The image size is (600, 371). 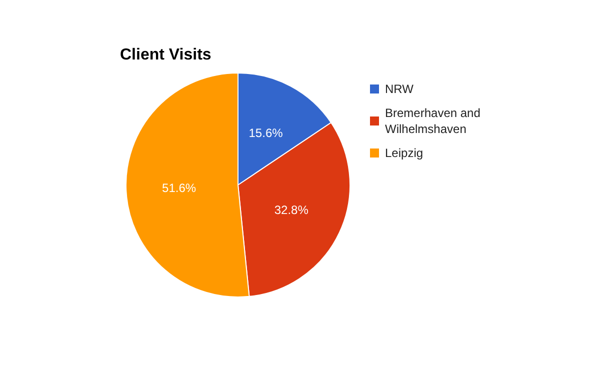 What do you see at coordinates (179, 187) in the screenshot?
I see `data-label: 51.6%` at bounding box center [179, 187].